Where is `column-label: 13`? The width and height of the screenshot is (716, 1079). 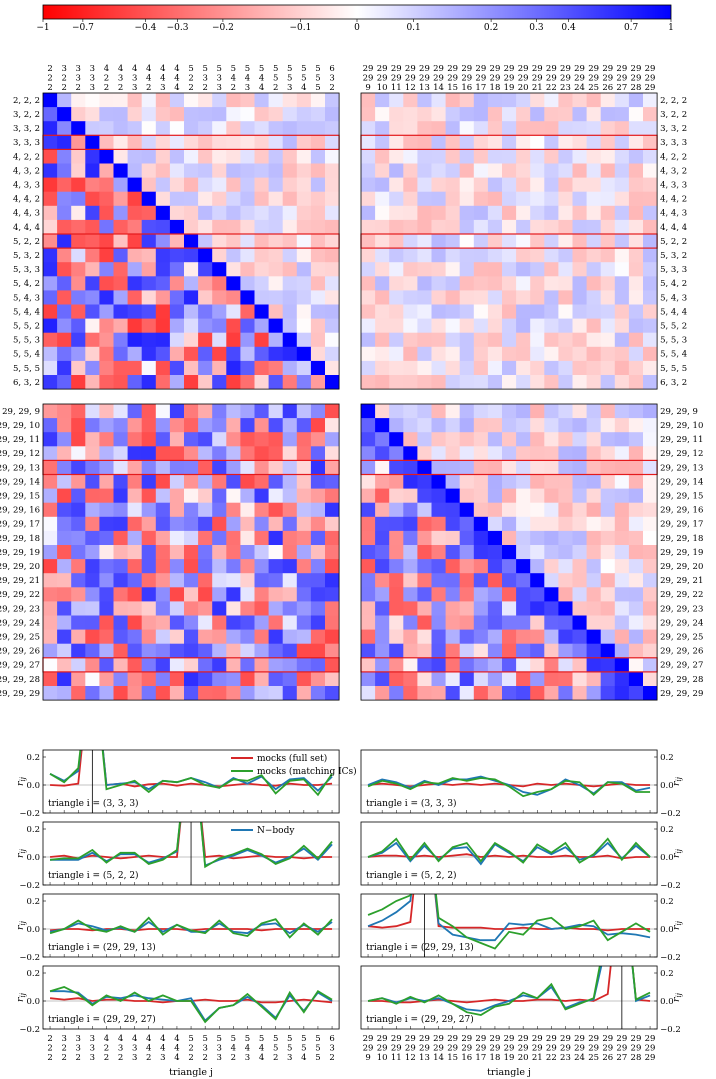 column-label: 13 is located at coordinates (424, 1058).